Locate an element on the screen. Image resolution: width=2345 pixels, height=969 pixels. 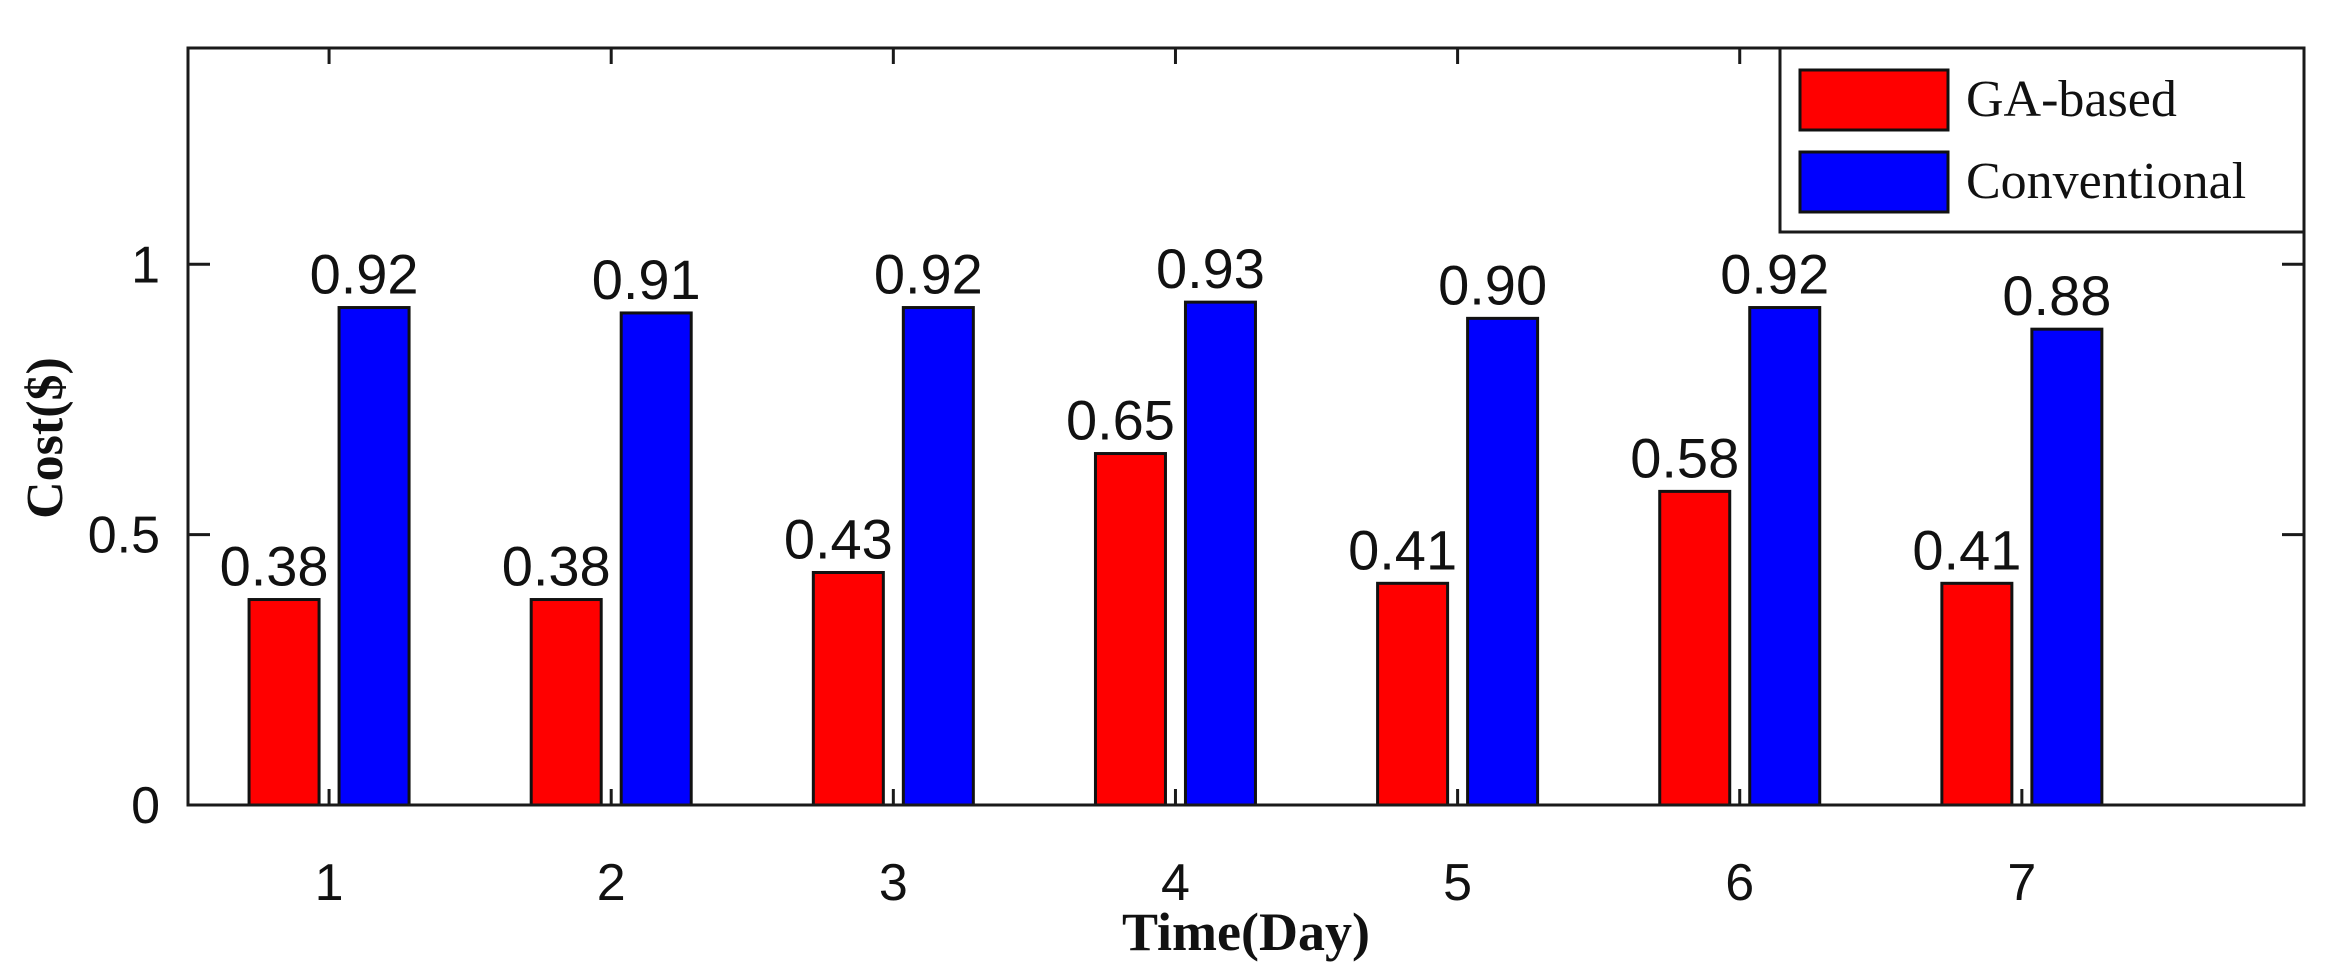
data-label-ga-based: 0.65 is located at coordinates (1120, 420).